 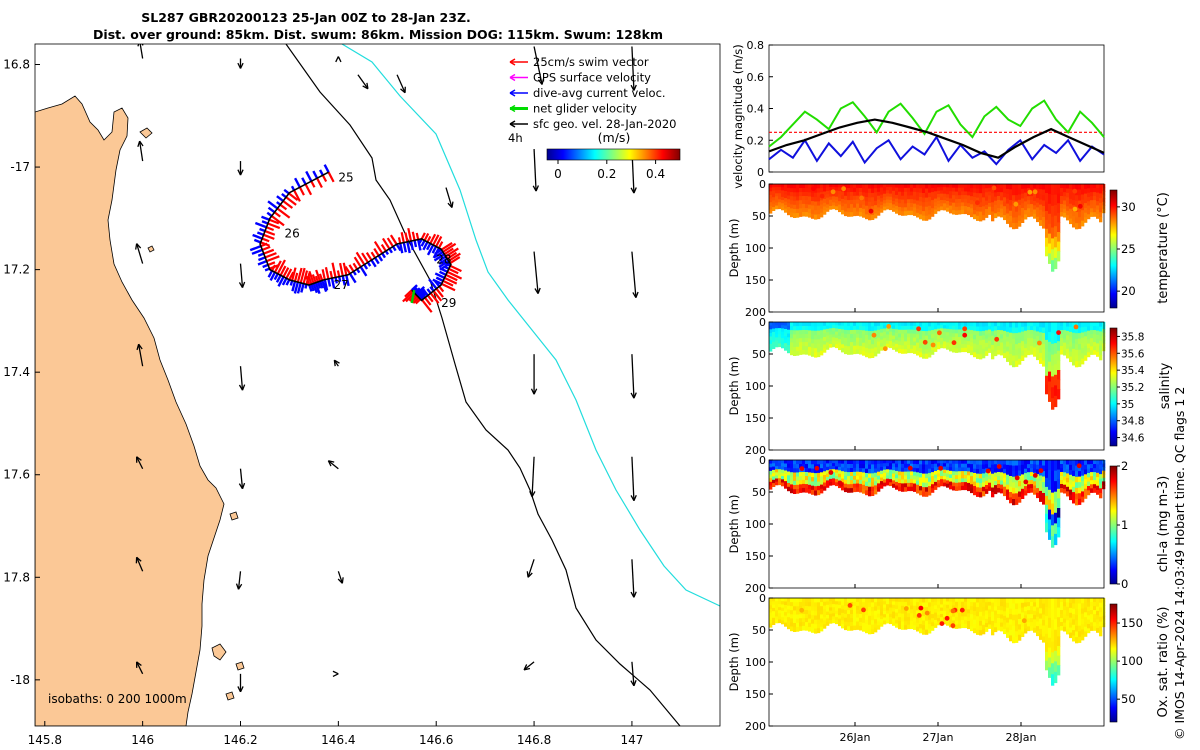 What do you see at coordinates (1133, 439) in the screenshot?
I see `colorbar-tick-label: 34.6` at bounding box center [1133, 439].